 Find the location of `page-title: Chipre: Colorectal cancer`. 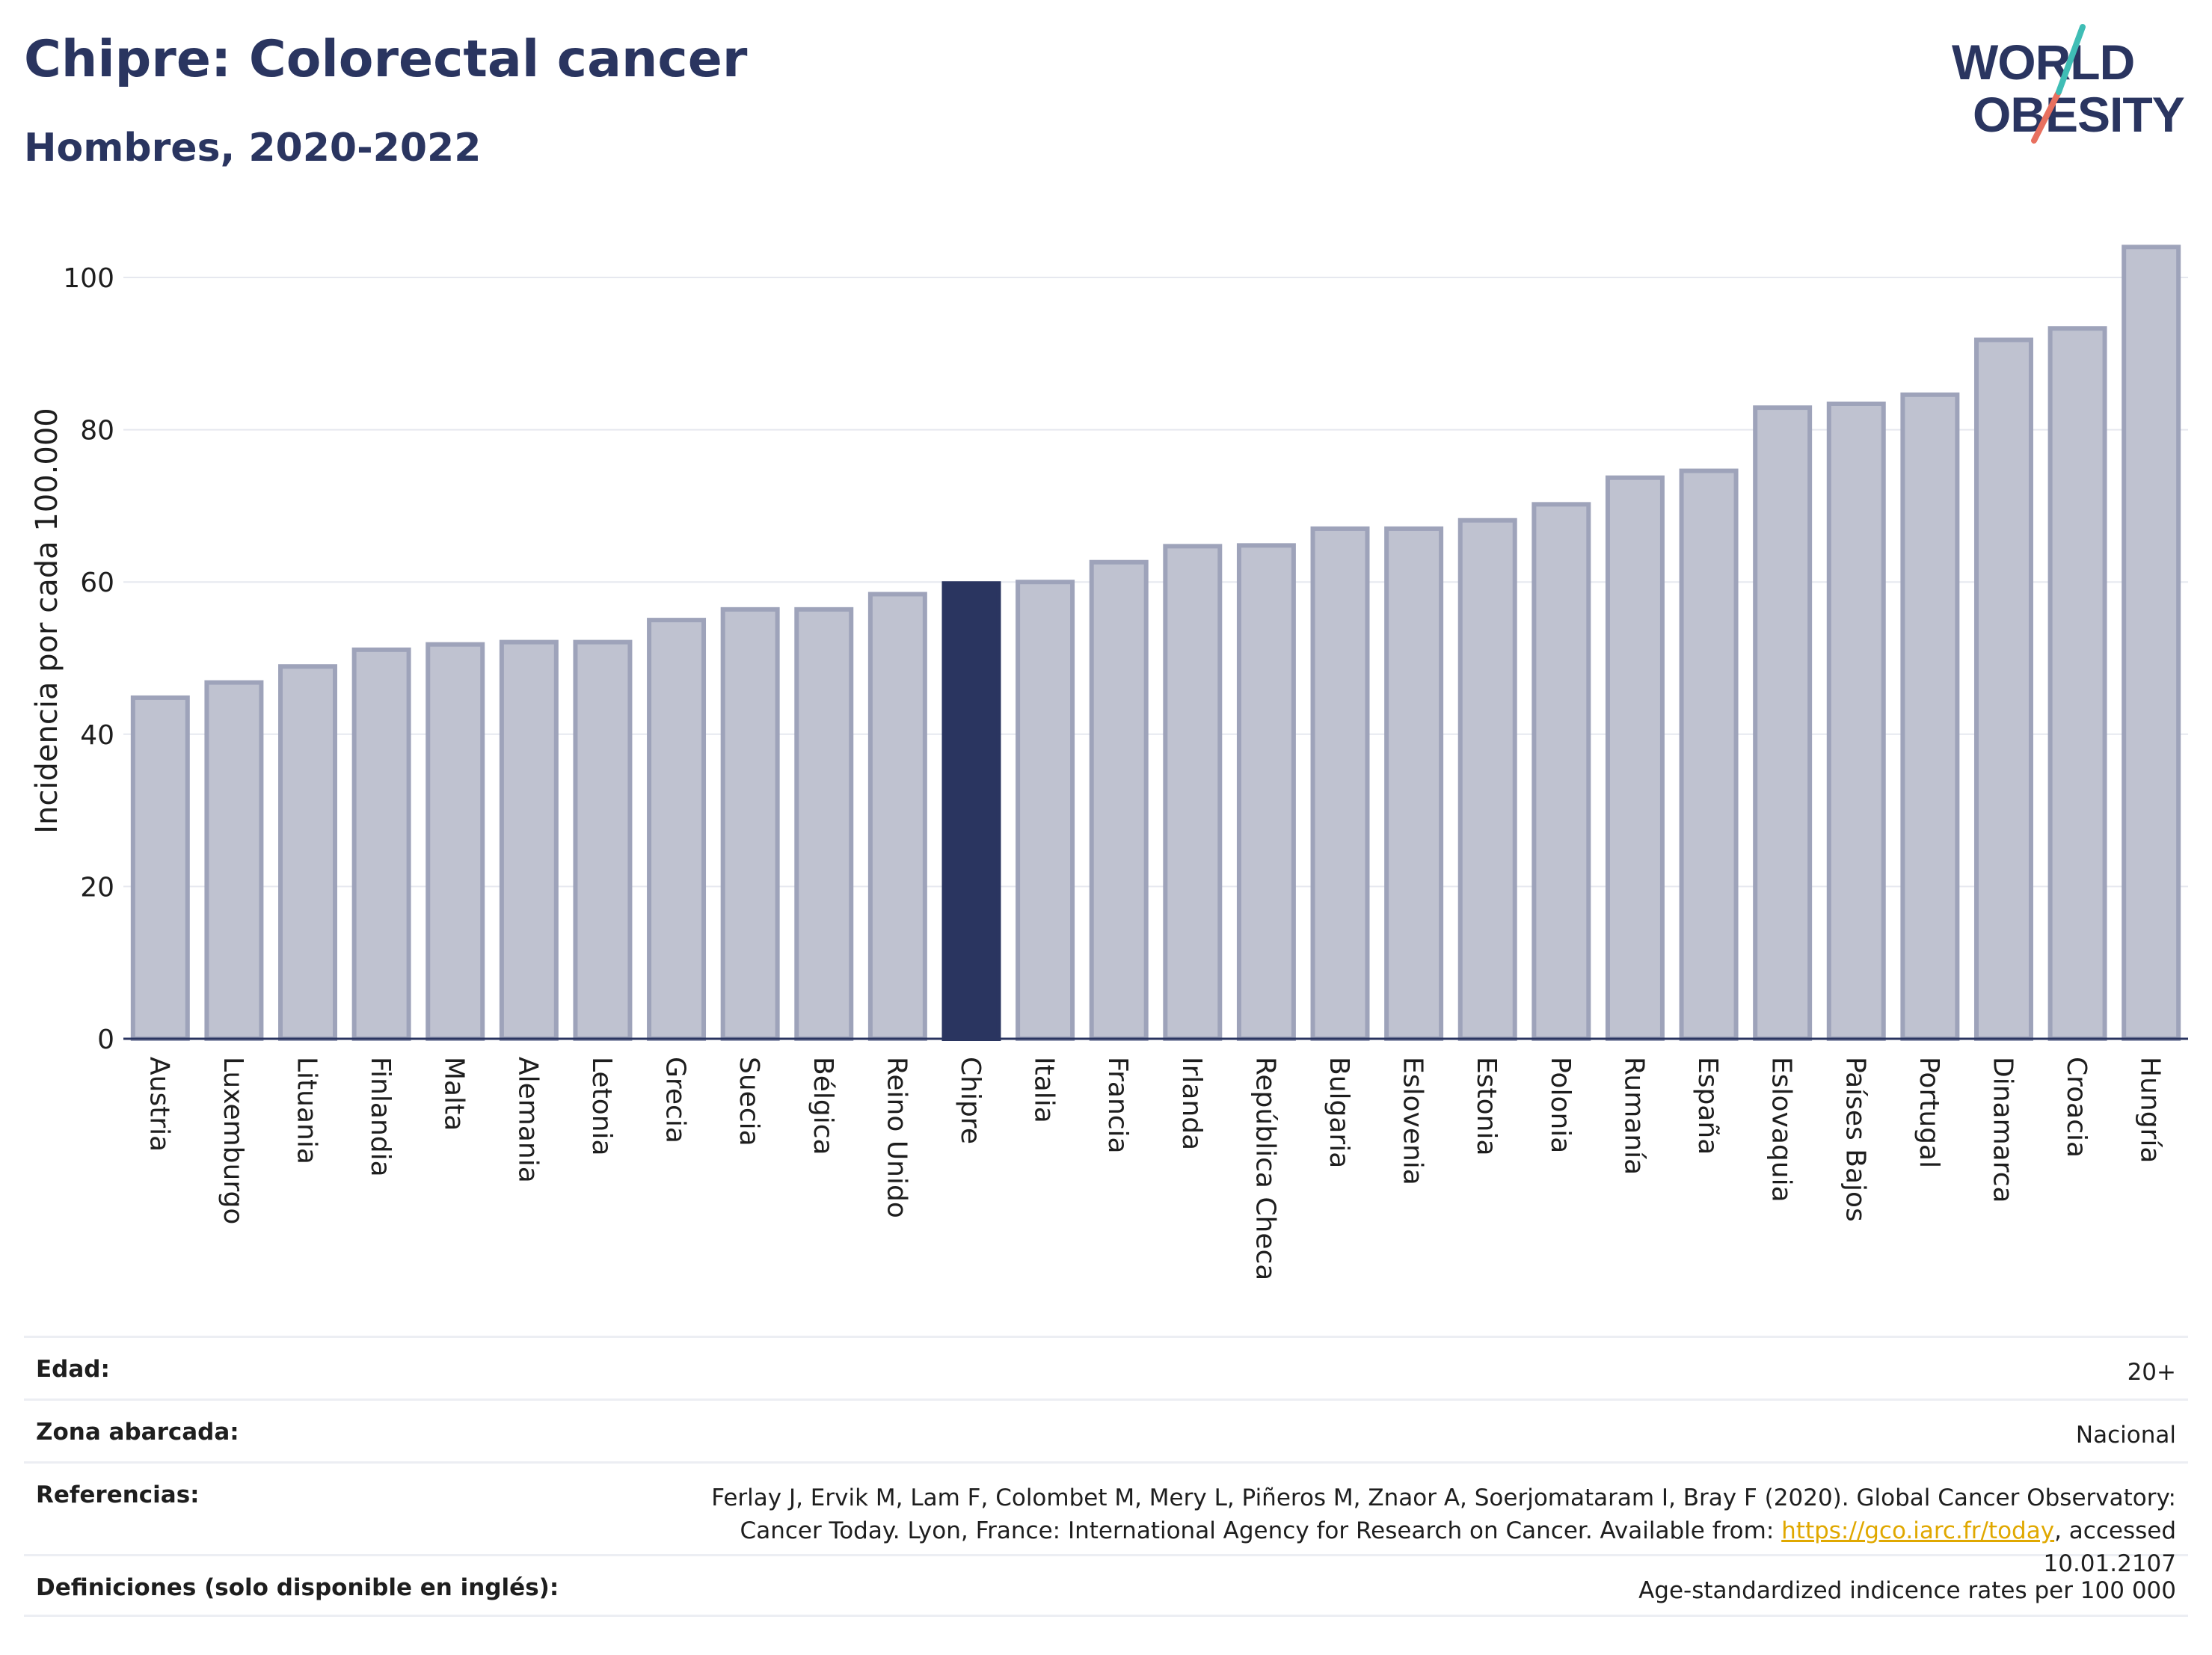

page-title: Chipre: Colorectal cancer is located at coordinates (386, 59).